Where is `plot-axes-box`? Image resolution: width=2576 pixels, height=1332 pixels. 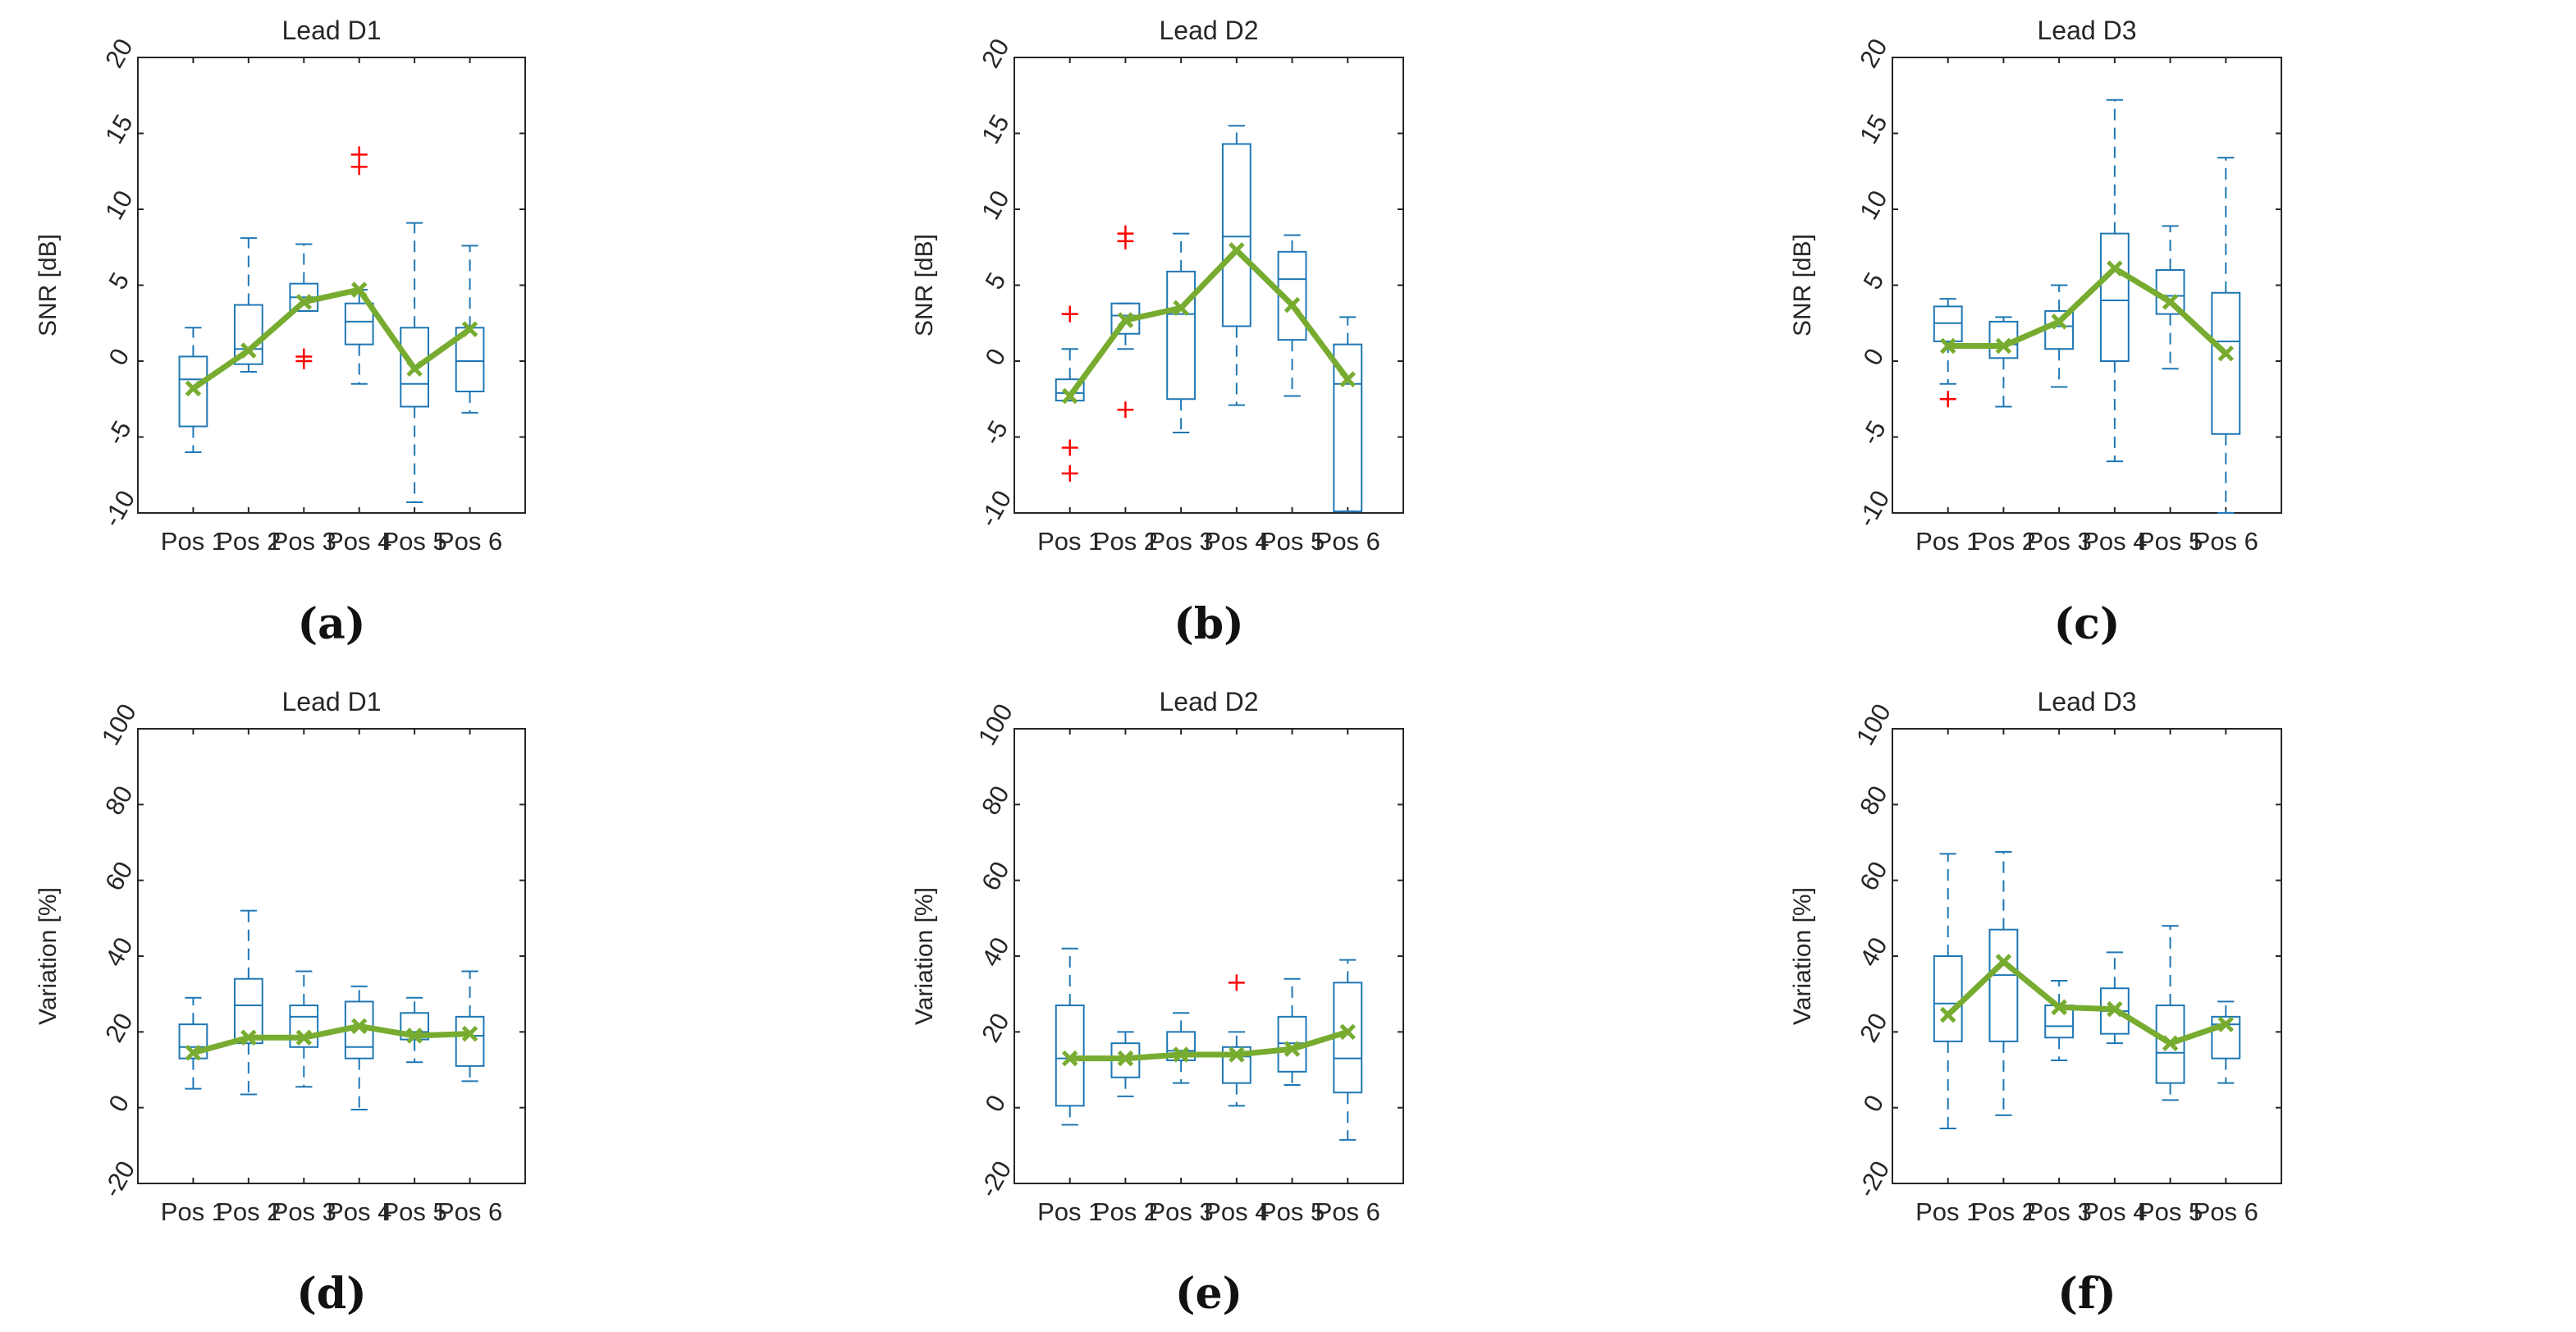
plot-axes-box is located at coordinates (1208, 956).